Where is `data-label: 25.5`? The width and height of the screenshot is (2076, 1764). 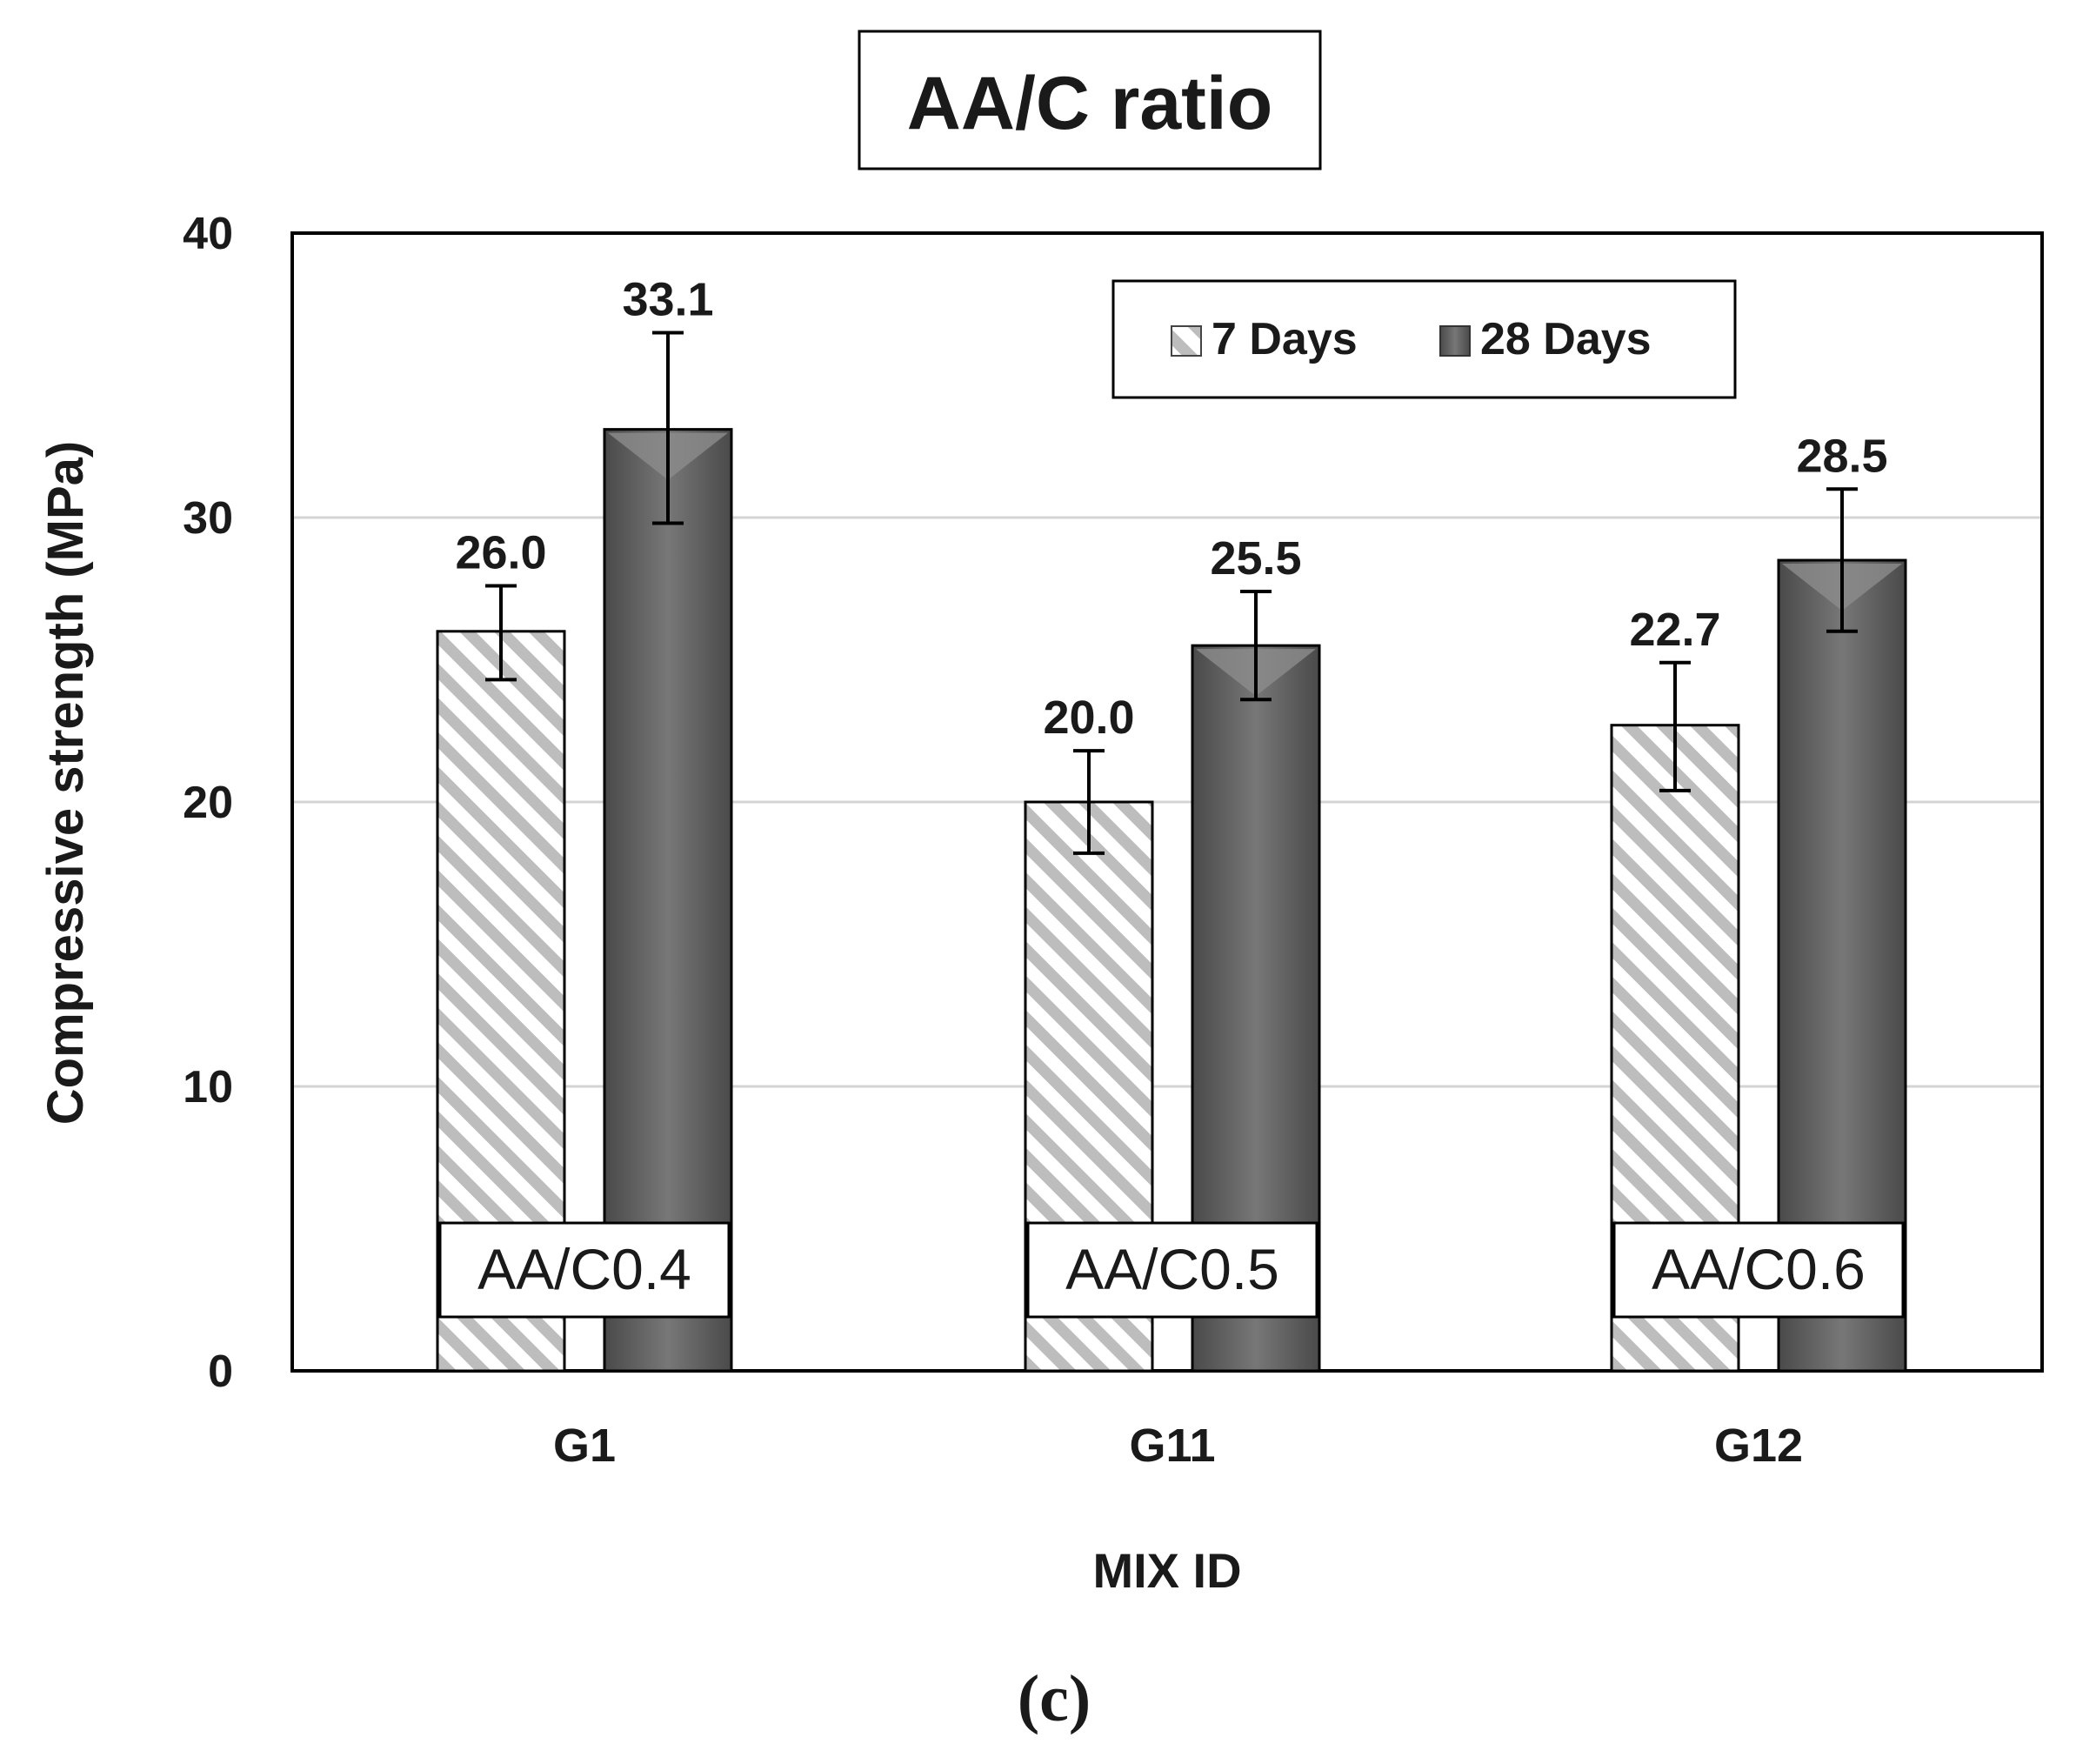 data-label: 25.5 is located at coordinates (1255, 558).